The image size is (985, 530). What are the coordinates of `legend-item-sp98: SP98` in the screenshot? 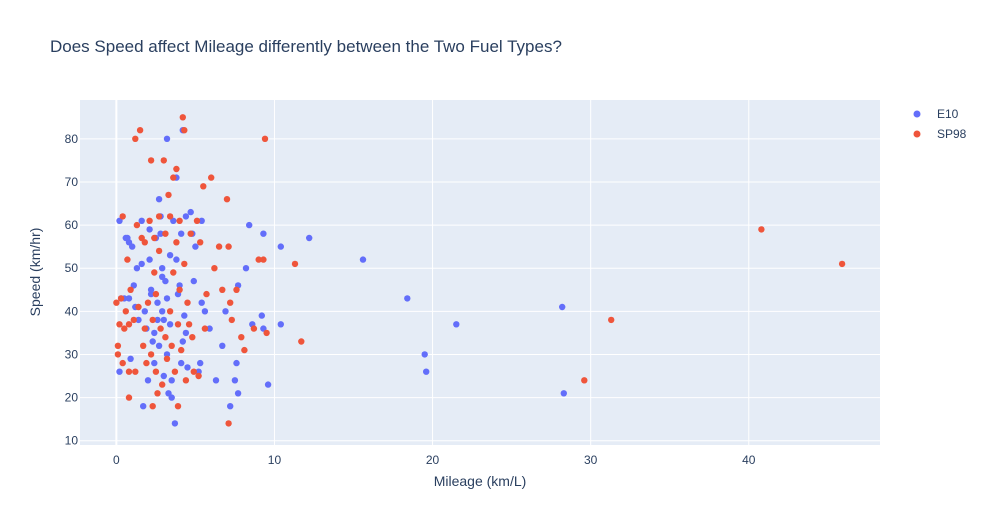 It's located at (940, 134).